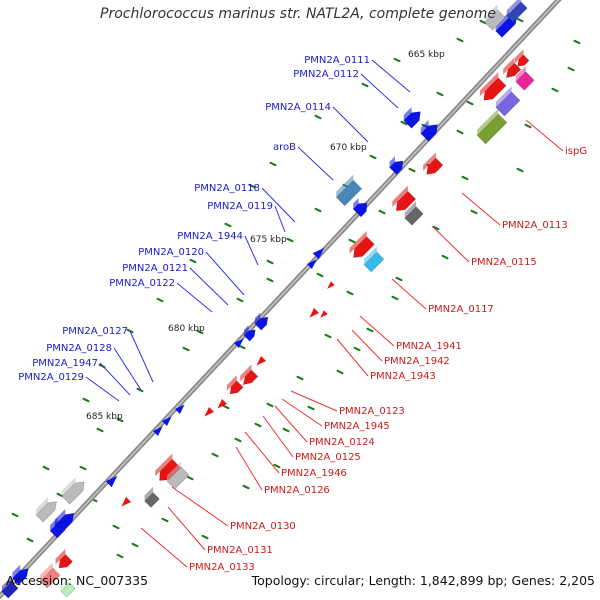  What do you see at coordinates (240, 206) in the screenshot?
I see `forward-gene-label: PMN2A_0119` at bounding box center [240, 206].